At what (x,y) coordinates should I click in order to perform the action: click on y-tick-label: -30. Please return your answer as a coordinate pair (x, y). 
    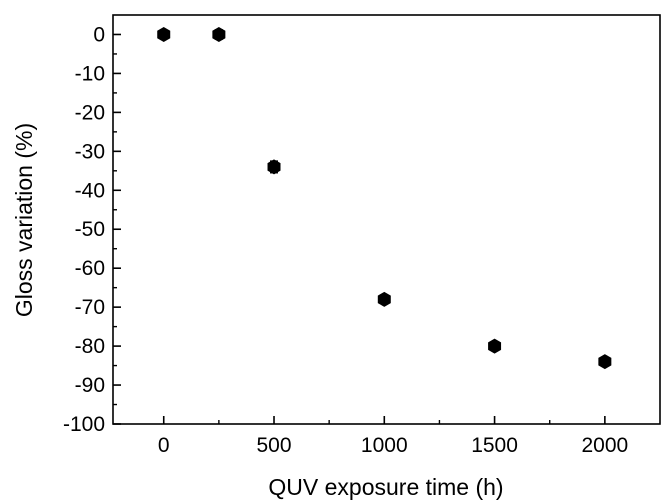
    Looking at the image, I should click on (90, 151).